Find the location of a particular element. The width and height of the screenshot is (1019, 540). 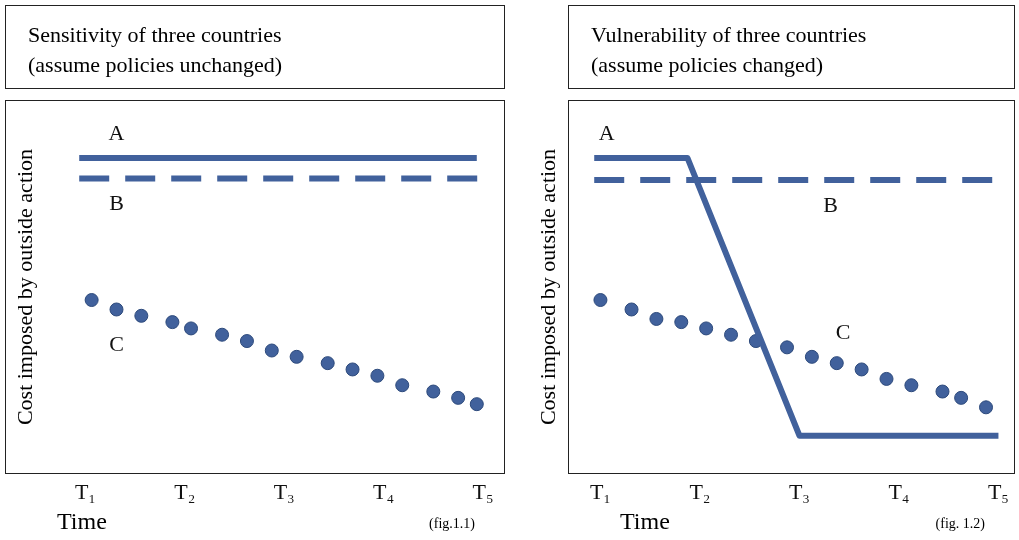

text: (fig. 1.2) is located at coordinates (960, 524).